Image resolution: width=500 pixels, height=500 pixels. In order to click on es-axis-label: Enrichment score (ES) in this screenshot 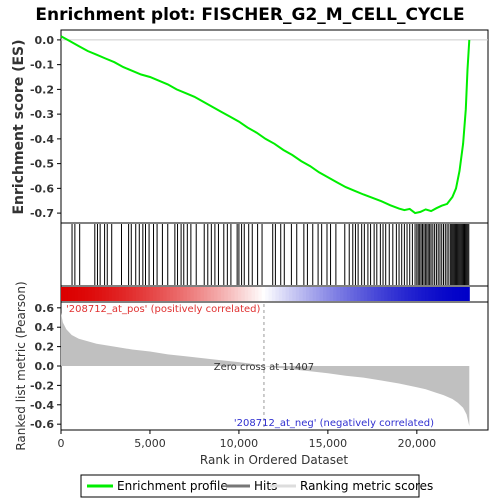, I will do `click(19, 126)`.